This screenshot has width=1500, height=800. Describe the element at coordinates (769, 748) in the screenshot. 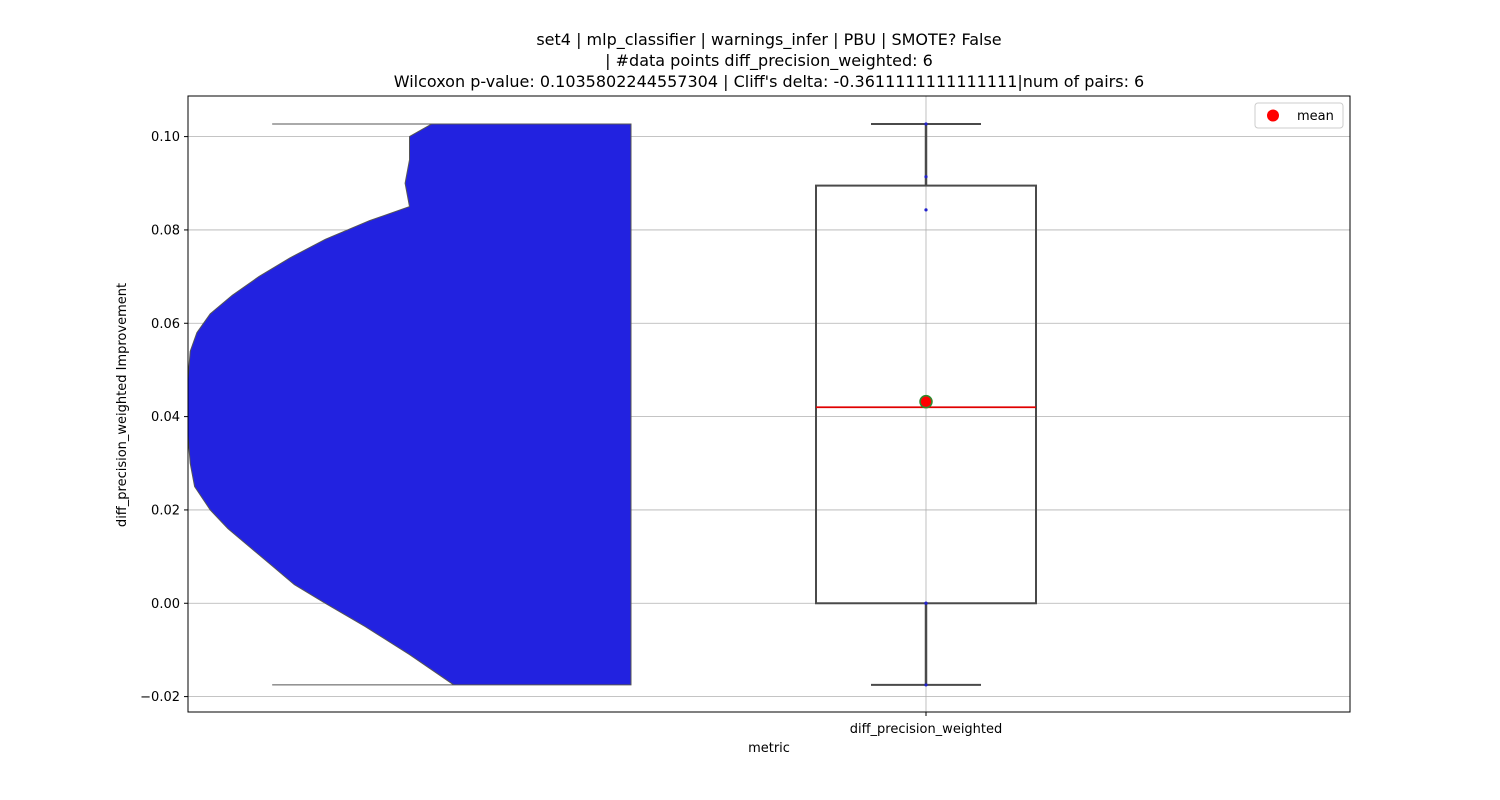

I see `x-axis-label: metric` at that location.